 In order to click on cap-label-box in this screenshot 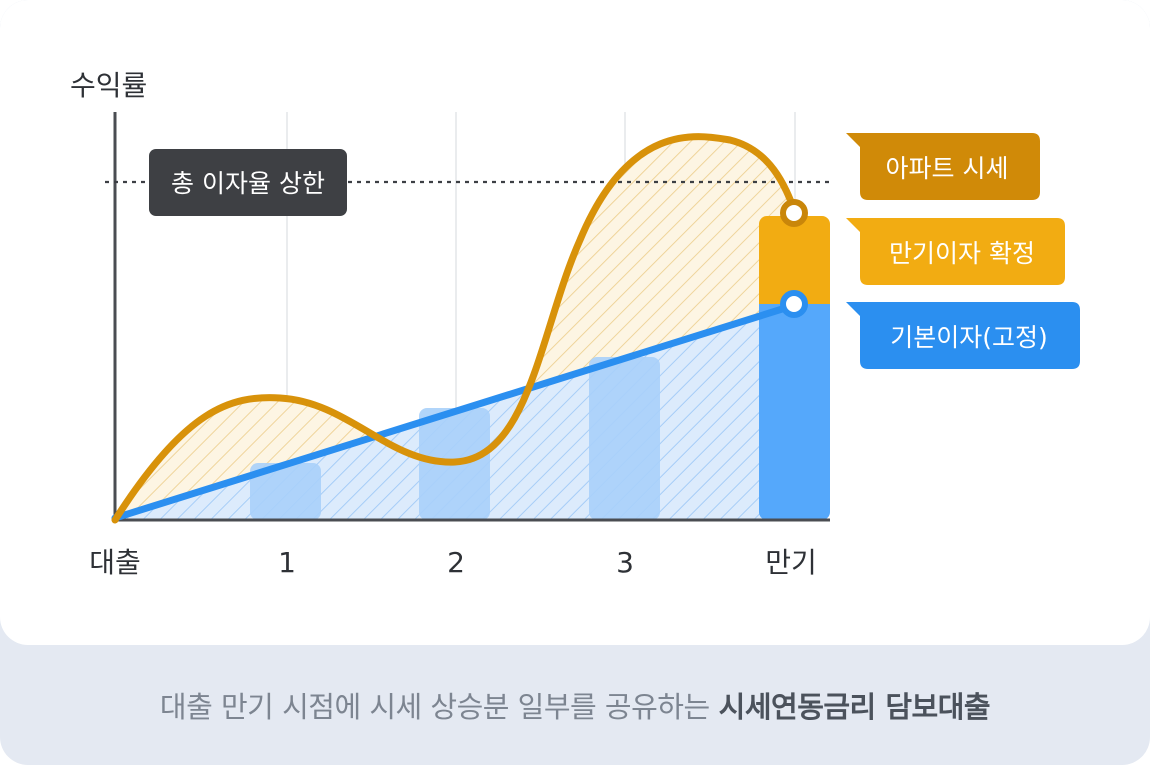, I will do `click(248, 182)`.